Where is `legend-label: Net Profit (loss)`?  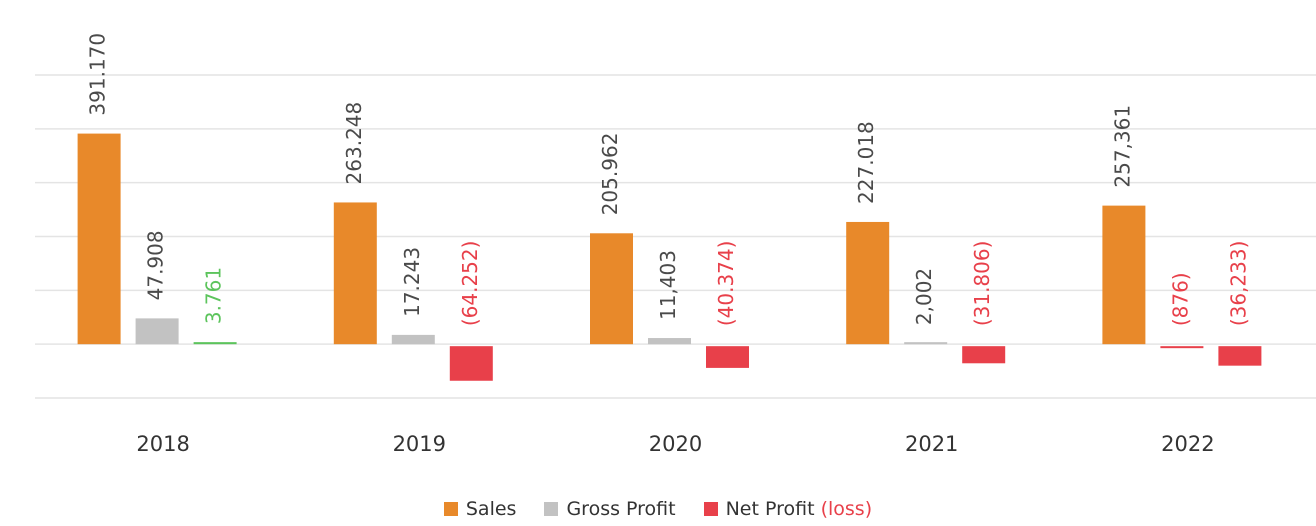
legend-label: Net Profit (loss) is located at coordinates (799, 509).